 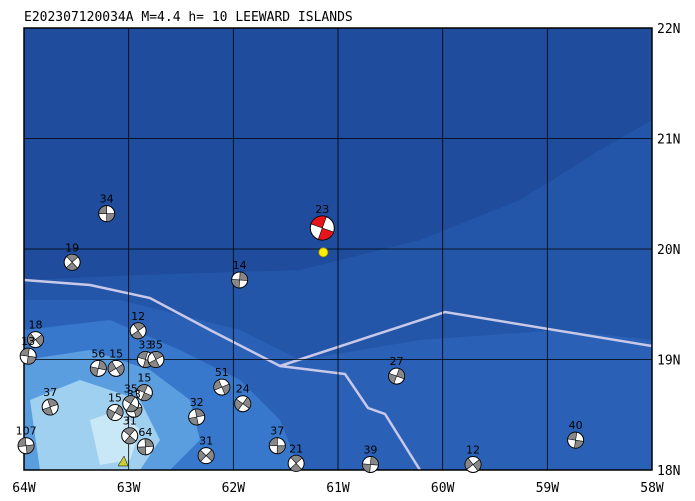 I want to click on event-label: 34, so click(x=107, y=199).